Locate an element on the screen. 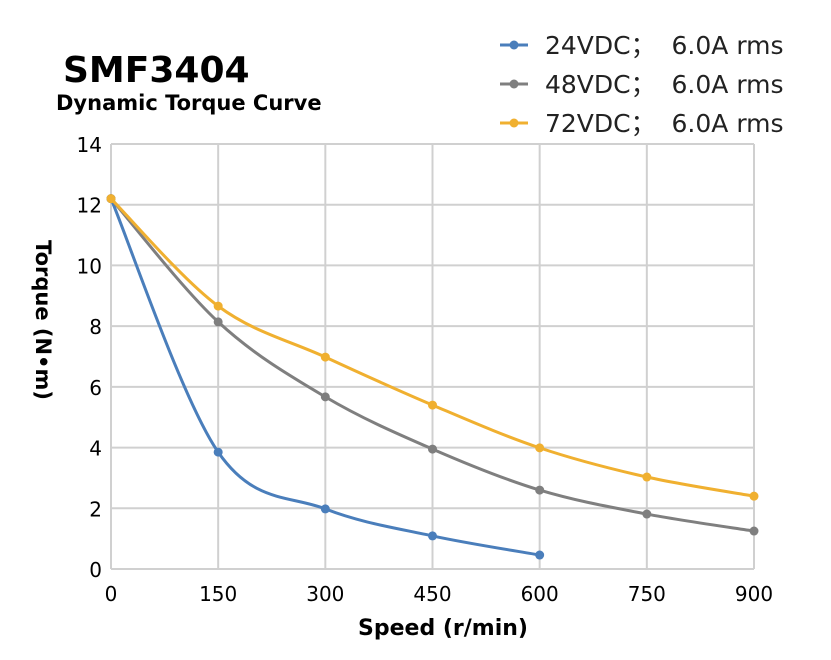  x-tick-label: 300 is located at coordinates (325, 594).